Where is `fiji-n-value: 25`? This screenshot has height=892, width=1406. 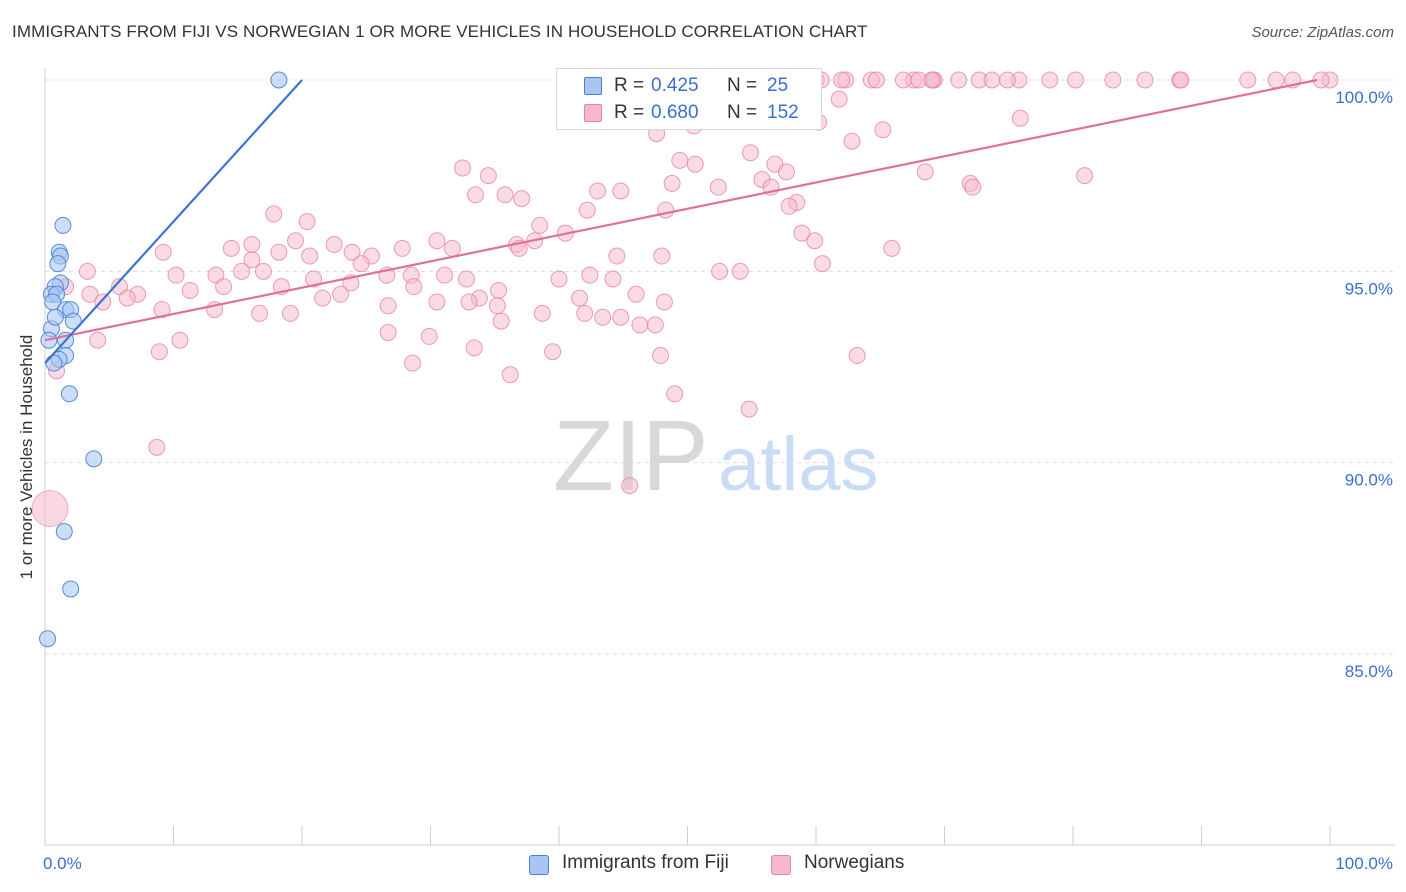
fiji-n-value: 25 is located at coordinates (778, 85).